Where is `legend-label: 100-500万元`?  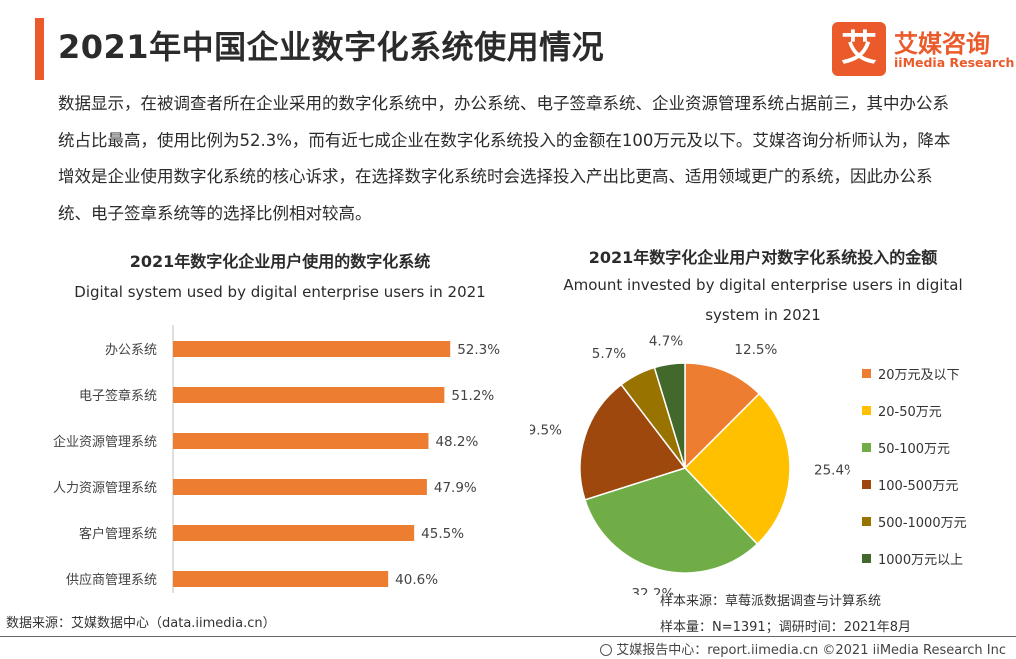
legend-label: 100-500万元 is located at coordinates (918, 486).